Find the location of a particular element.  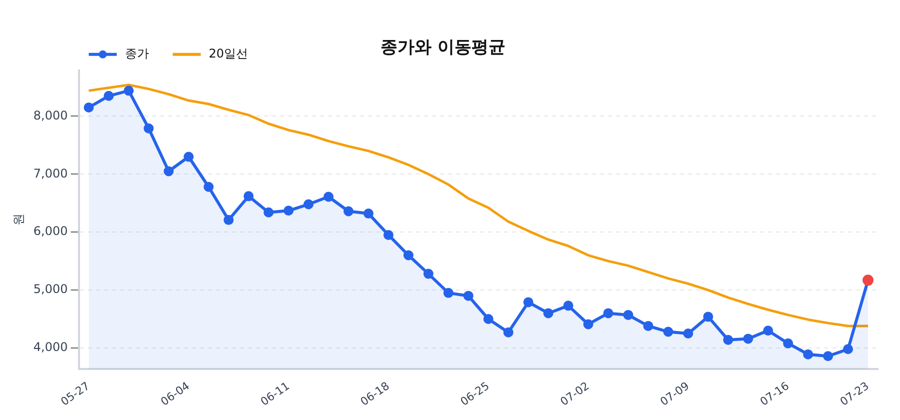

y-axis-title: 원 is located at coordinates (18, 220).